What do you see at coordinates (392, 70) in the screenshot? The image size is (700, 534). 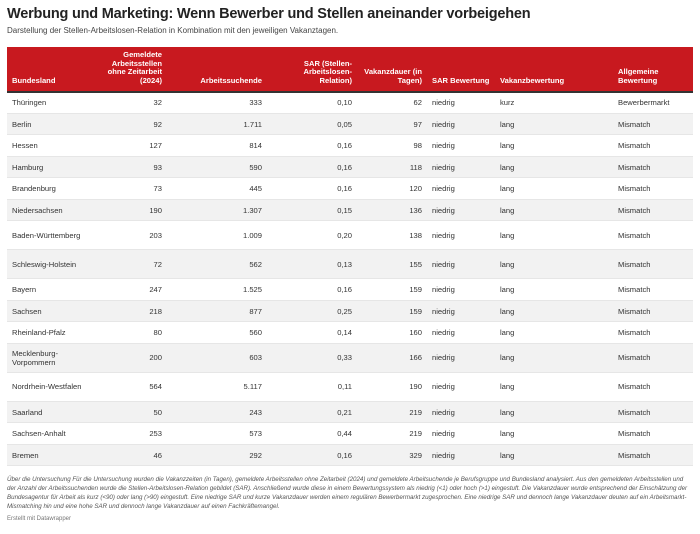 I see `col-header: Vakanzdauer (in Tagen)` at bounding box center [392, 70].